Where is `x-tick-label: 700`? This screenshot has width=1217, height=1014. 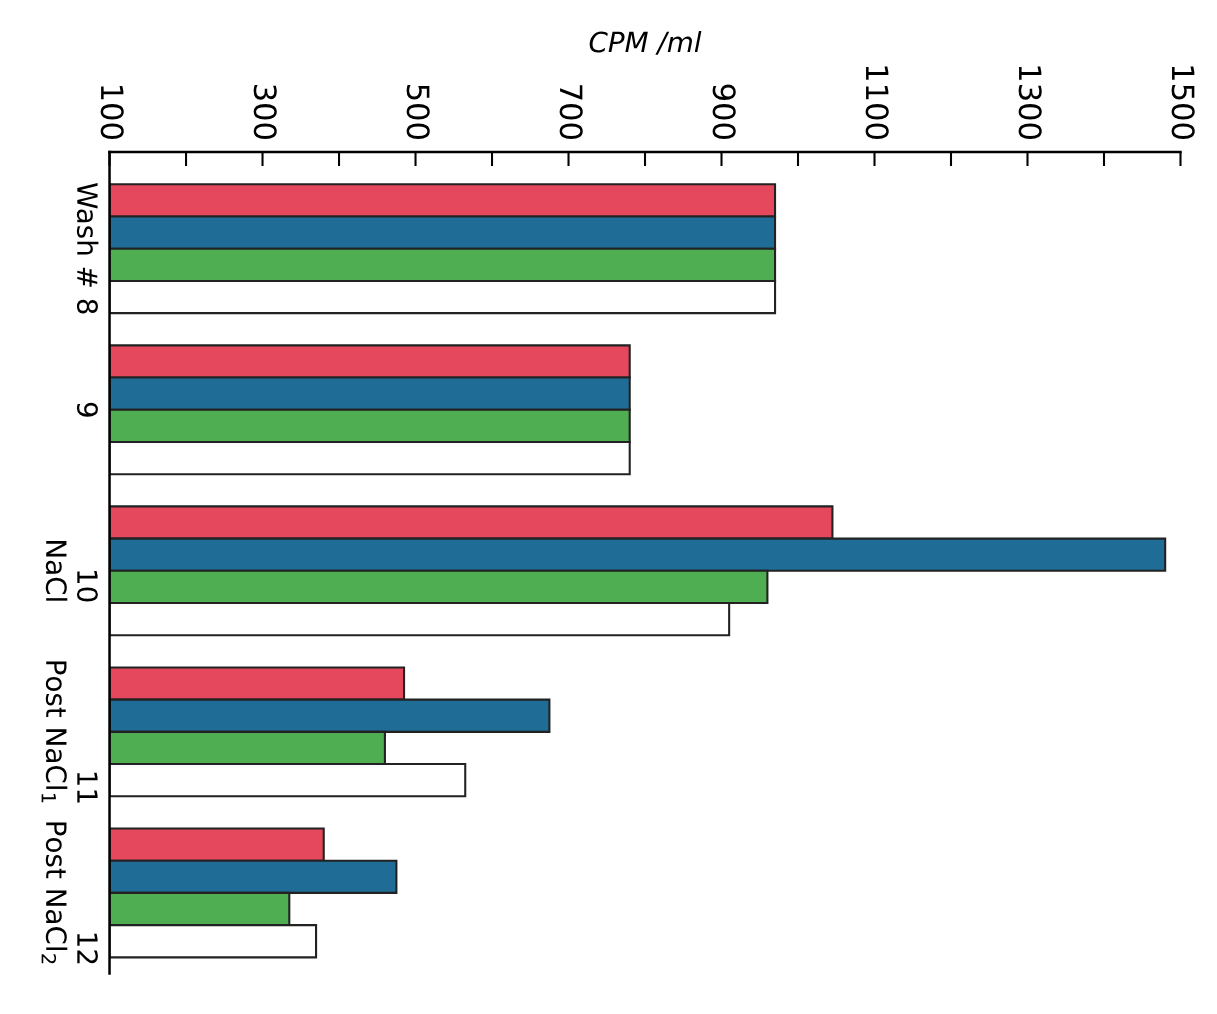
x-tick-label: 700 is located at coordinates (571, 112).